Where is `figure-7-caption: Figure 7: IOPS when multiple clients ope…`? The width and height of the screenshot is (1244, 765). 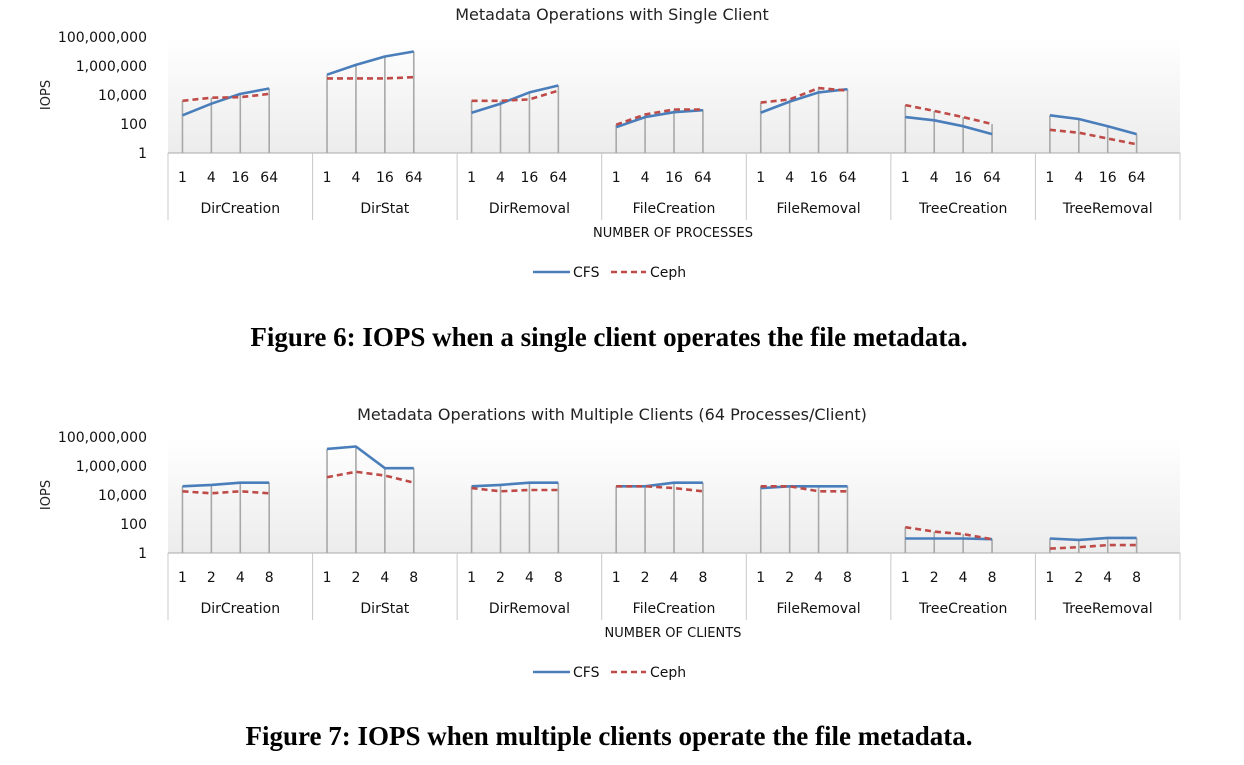 figure-7-caption: Figure 7: IOPS when multiple clients ope… is located at coordinates (609, 736).